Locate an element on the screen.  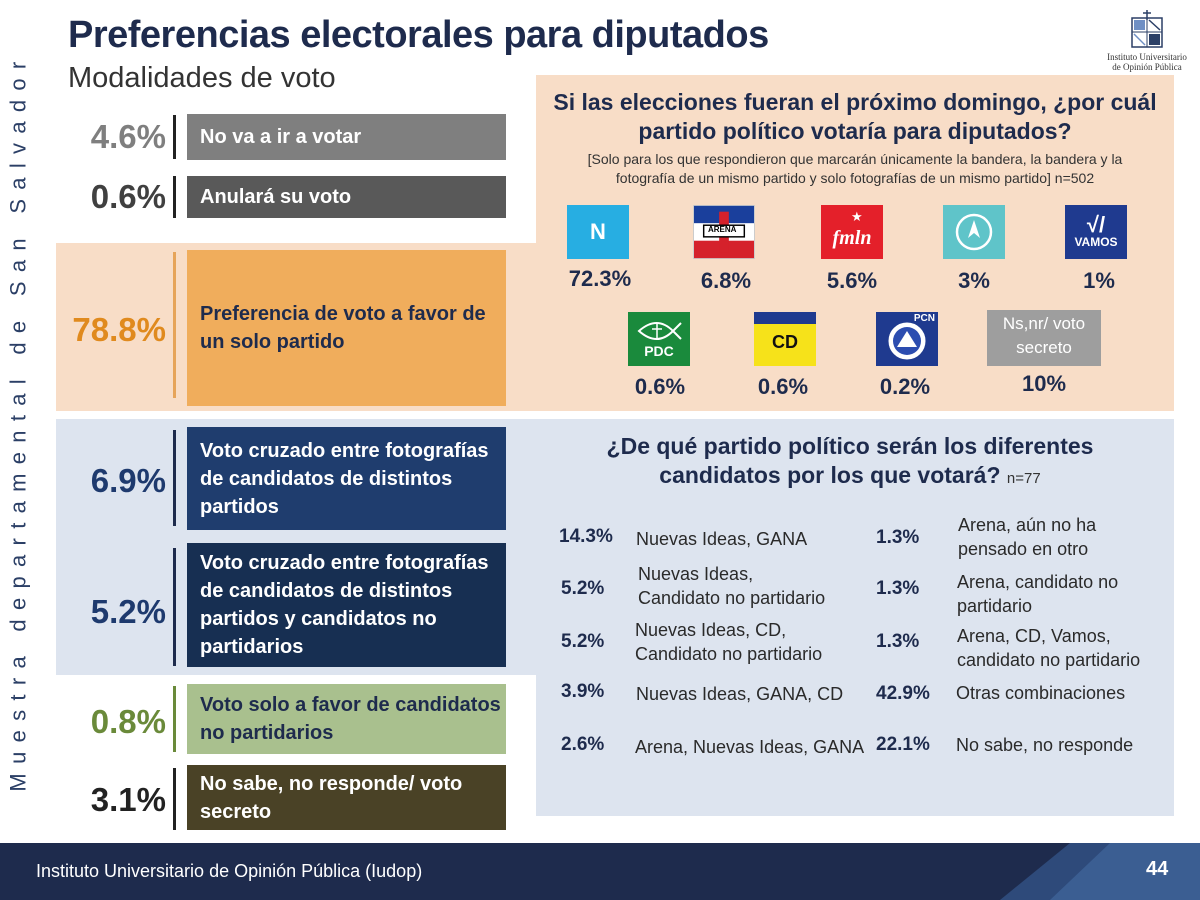
nsnr-box: Ns,nr/ voto secreto is located at coordinates (1044, 338).